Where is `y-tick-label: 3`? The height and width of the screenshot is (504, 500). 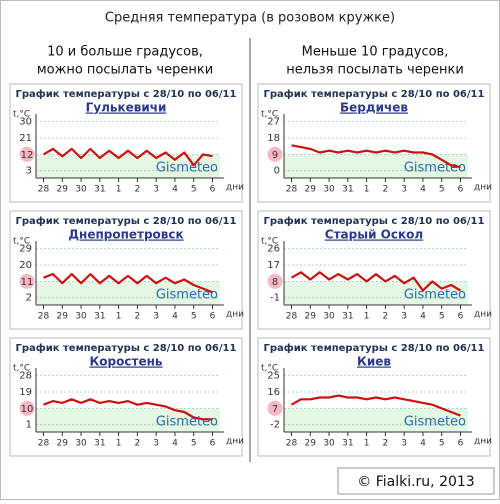
y-tick-label: 3 is located at coordinates (29, 171).